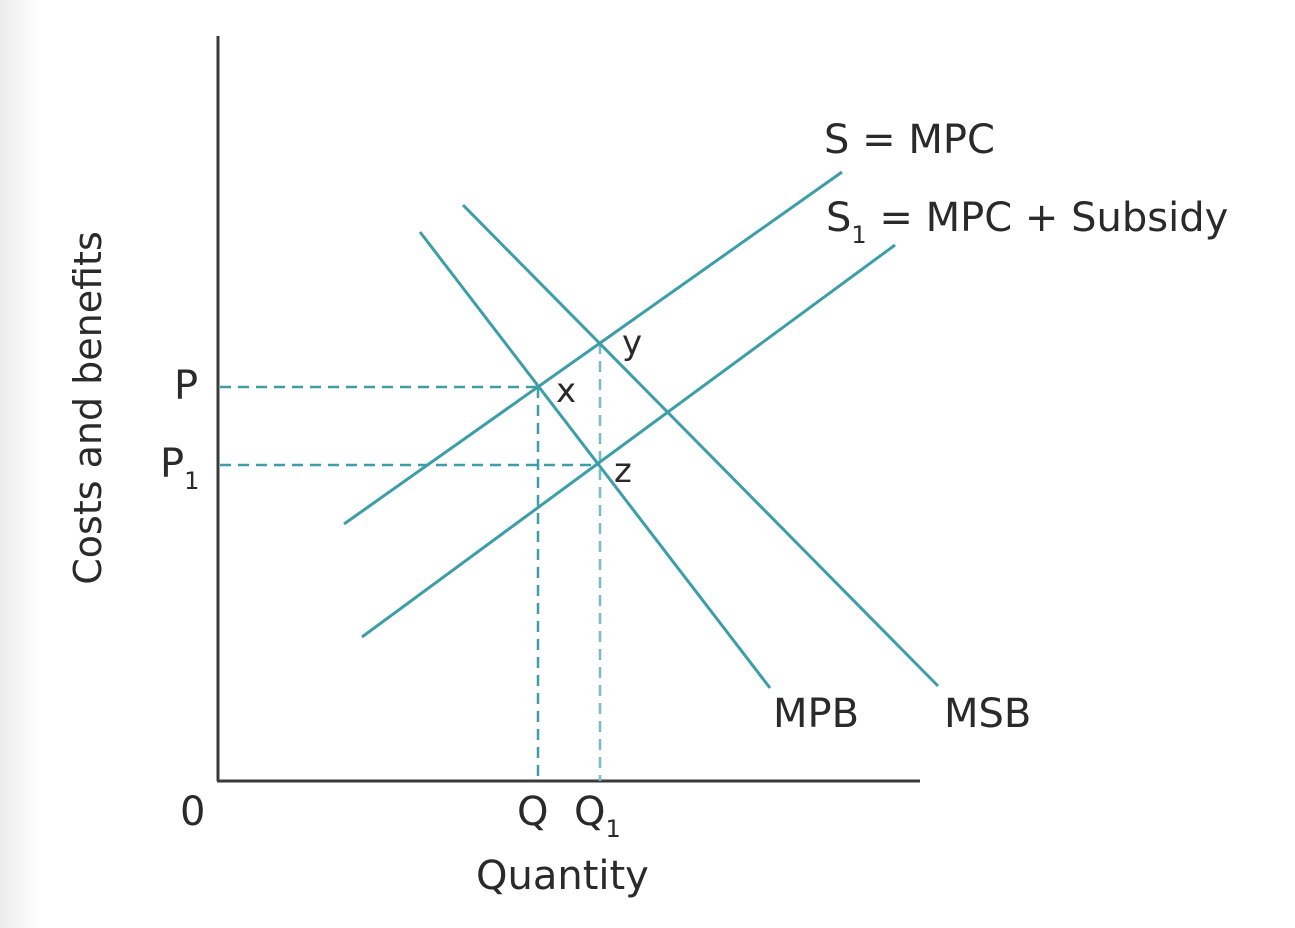 The image size is (1295, 928). I want to click on x-tick-q: Q, so click(533, 812).